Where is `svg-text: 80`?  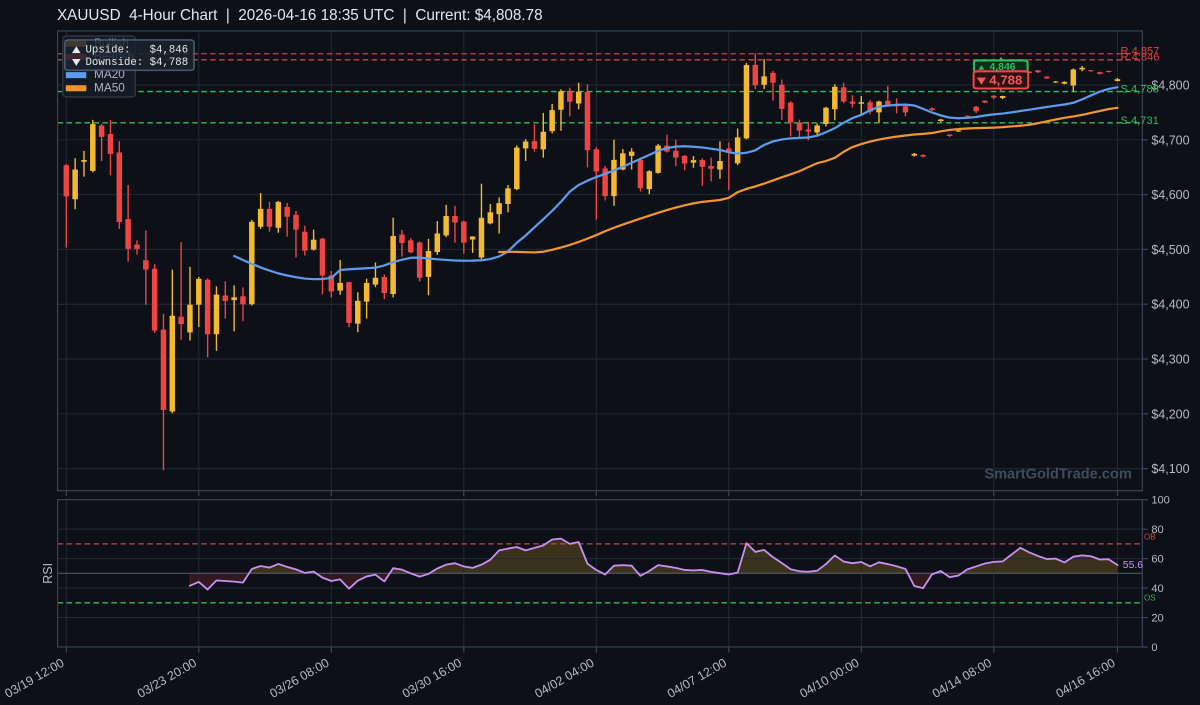 svg-text: 80 is located at coordinates (1157, 530).